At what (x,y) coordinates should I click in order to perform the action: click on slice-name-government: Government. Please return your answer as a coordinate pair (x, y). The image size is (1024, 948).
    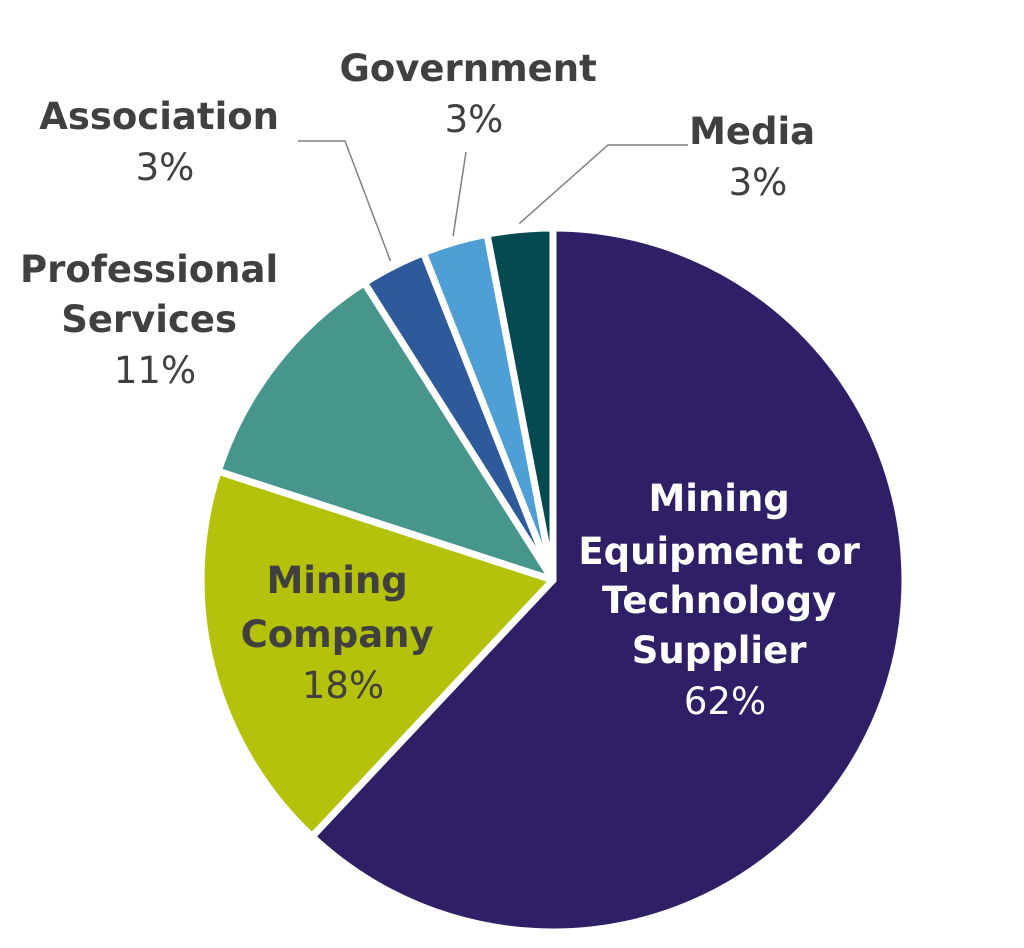
    Looking at the image, I should click on (467, 68).